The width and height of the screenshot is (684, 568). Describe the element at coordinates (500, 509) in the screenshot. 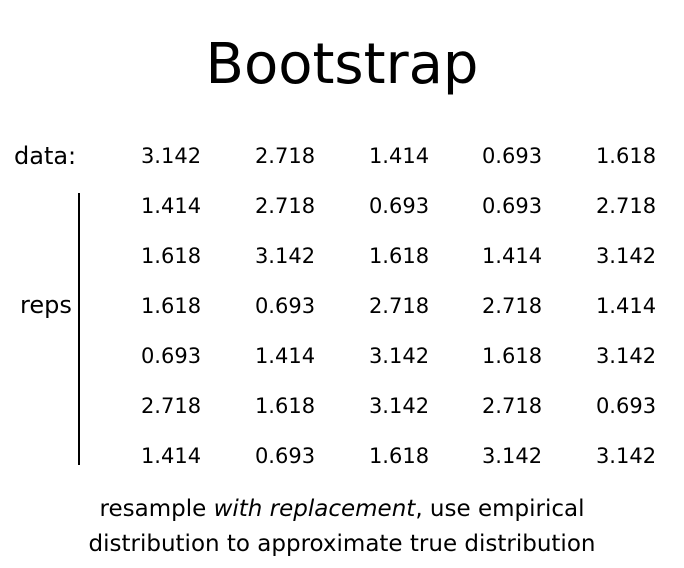

I see `caption-text: , use empirical` at that location.